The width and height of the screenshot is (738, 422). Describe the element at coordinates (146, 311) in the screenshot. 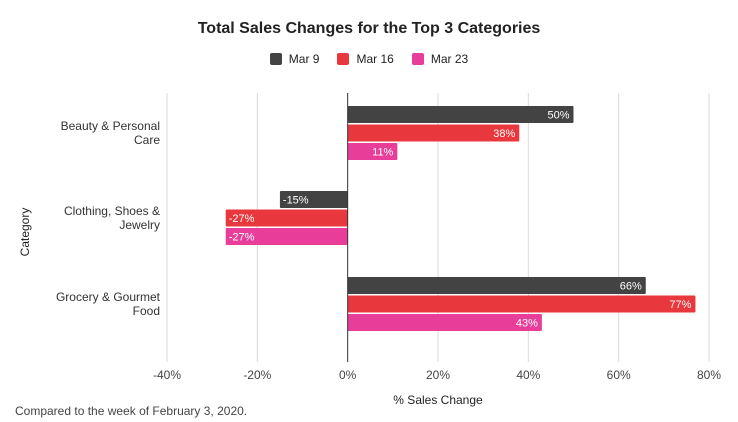

I see `y-category-label: Food` at that location.